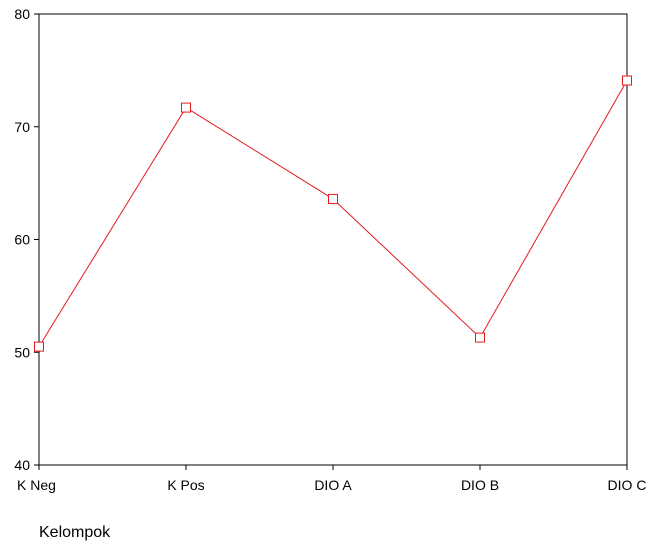  Describe the element at coordinates (22, 465) in the screenshot. I see `y-tick-label: 40` at that location.